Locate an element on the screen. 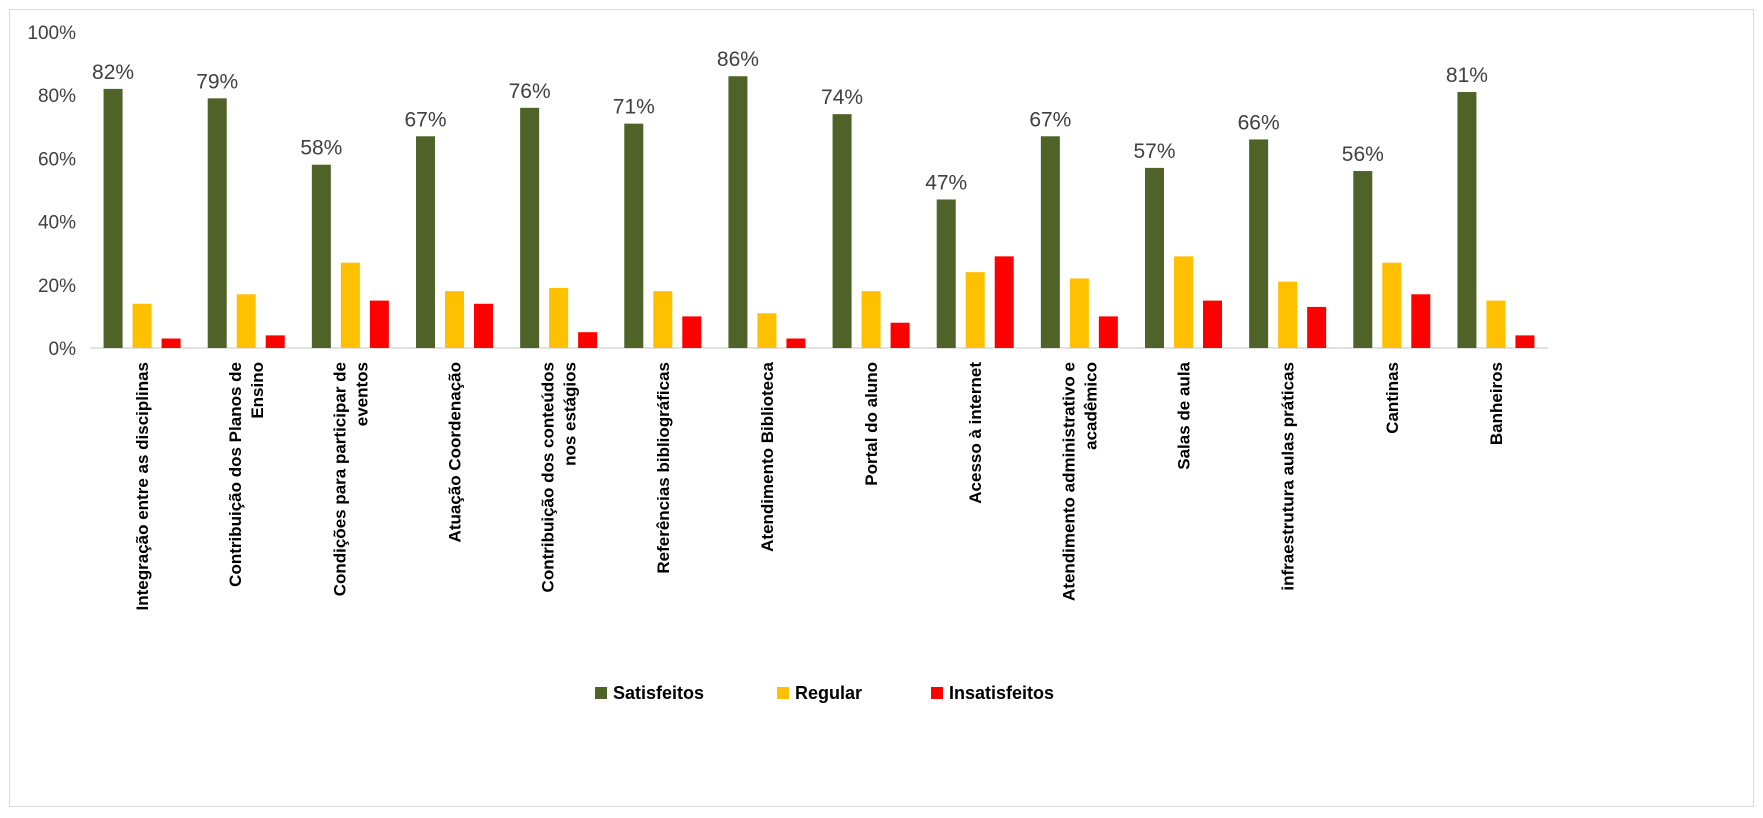  category-label-line: Referências bibliográficas is located at coordinates (663, 468).